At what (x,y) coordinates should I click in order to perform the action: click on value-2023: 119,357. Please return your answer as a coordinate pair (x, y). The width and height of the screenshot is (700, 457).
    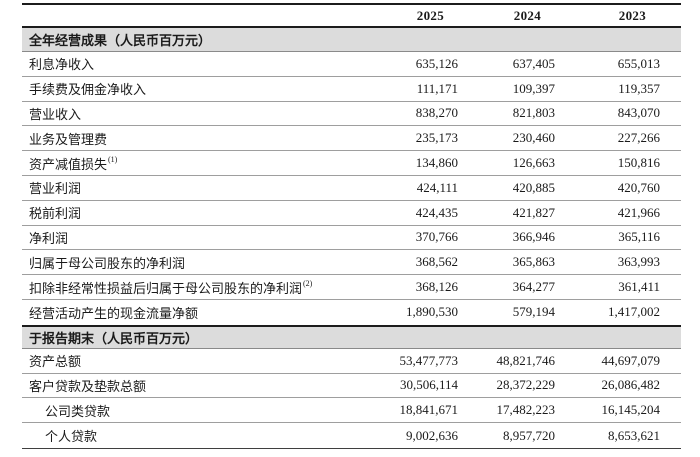
    Looking at the image, I should click on (639, 88).